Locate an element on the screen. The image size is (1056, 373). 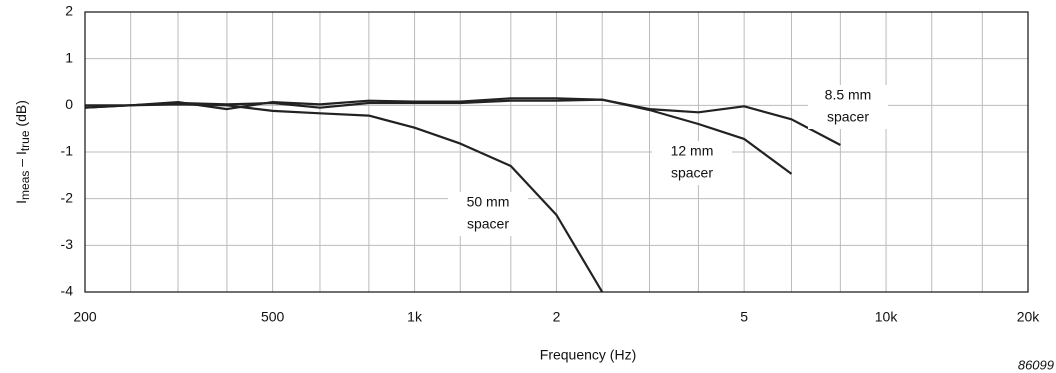
x-tick-label: 20k is located at coordinates (1029, 317).